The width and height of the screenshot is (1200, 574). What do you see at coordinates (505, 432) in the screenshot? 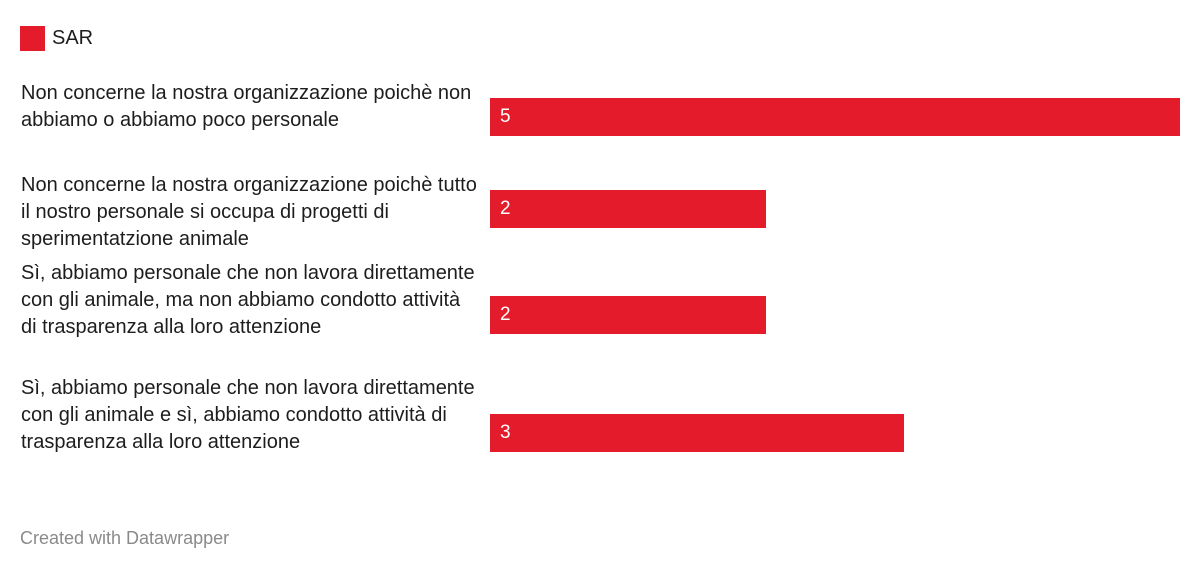
I see `bar-value-label: 3` at bounding box center [505, 432].